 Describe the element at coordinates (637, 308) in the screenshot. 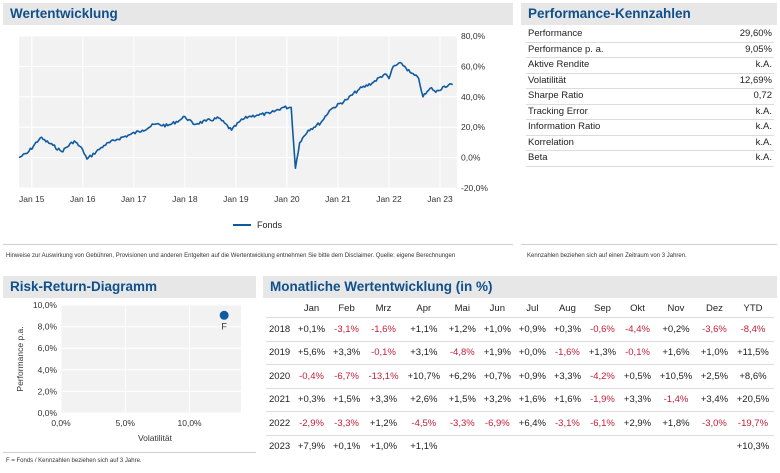

I see `column-header: Okt` at that location.